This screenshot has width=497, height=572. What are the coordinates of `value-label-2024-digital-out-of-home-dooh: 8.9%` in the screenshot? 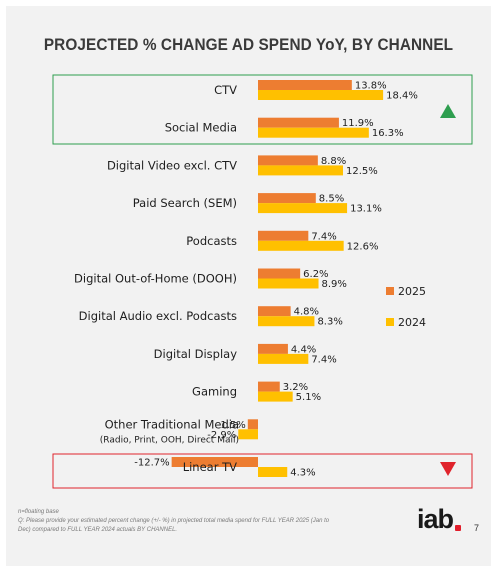 It's located at (334, 284).